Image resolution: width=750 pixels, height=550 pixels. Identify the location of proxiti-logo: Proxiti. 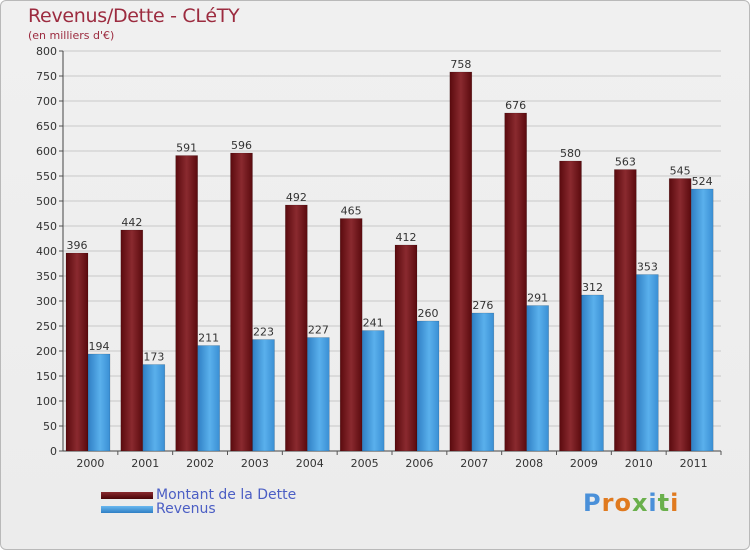
(631, 503).